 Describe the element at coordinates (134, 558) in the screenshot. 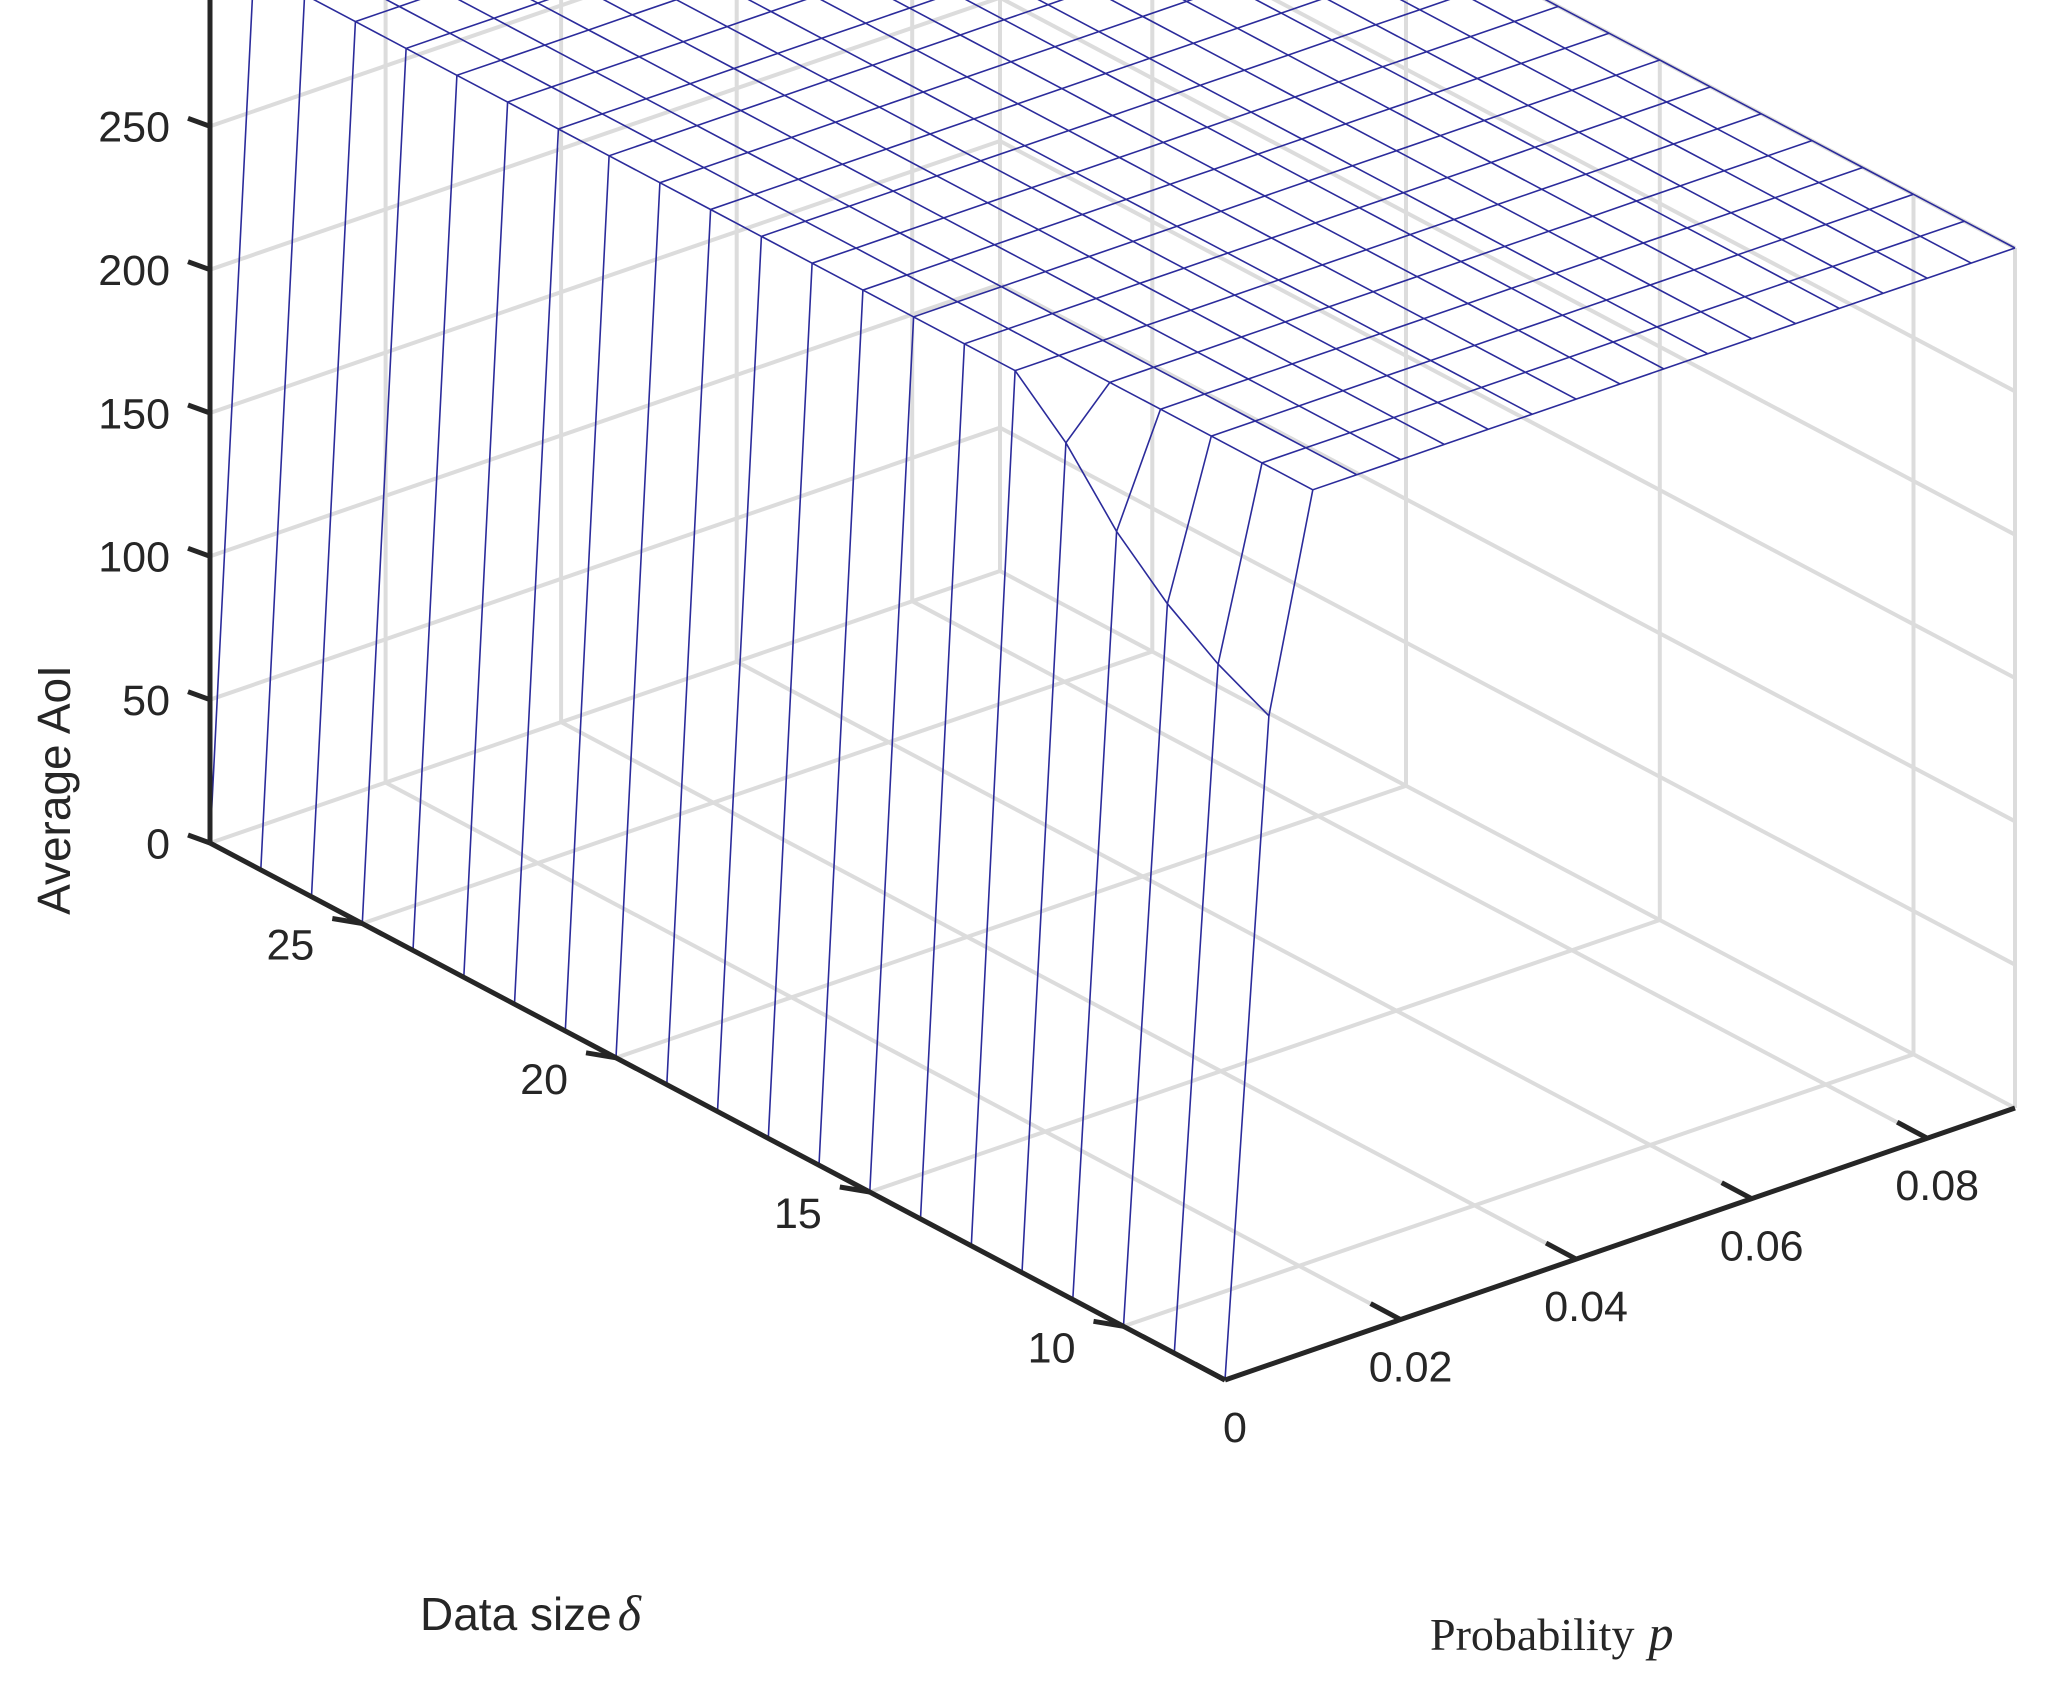

I see `z-tick-label: 100` at that location.